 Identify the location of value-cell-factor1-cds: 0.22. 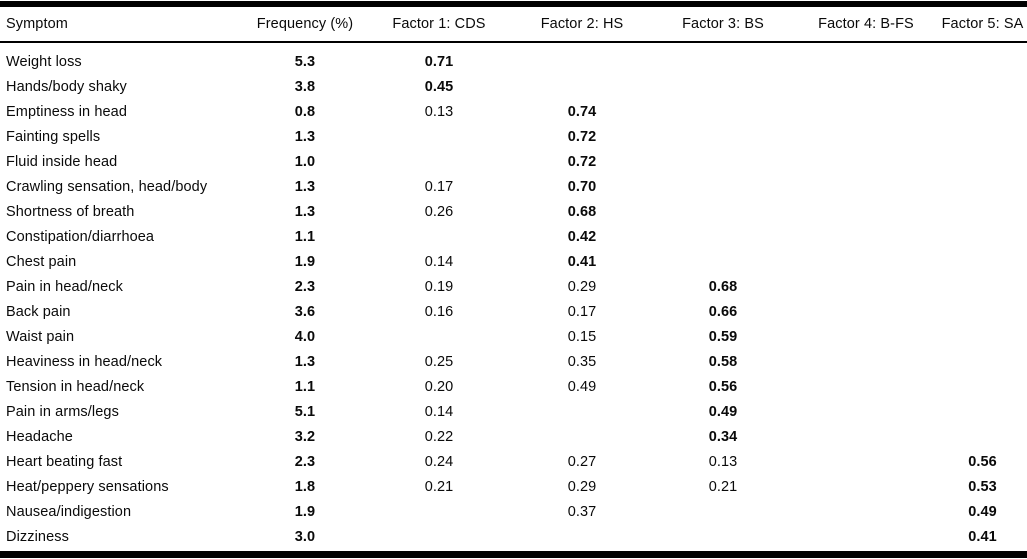
(439, 436).